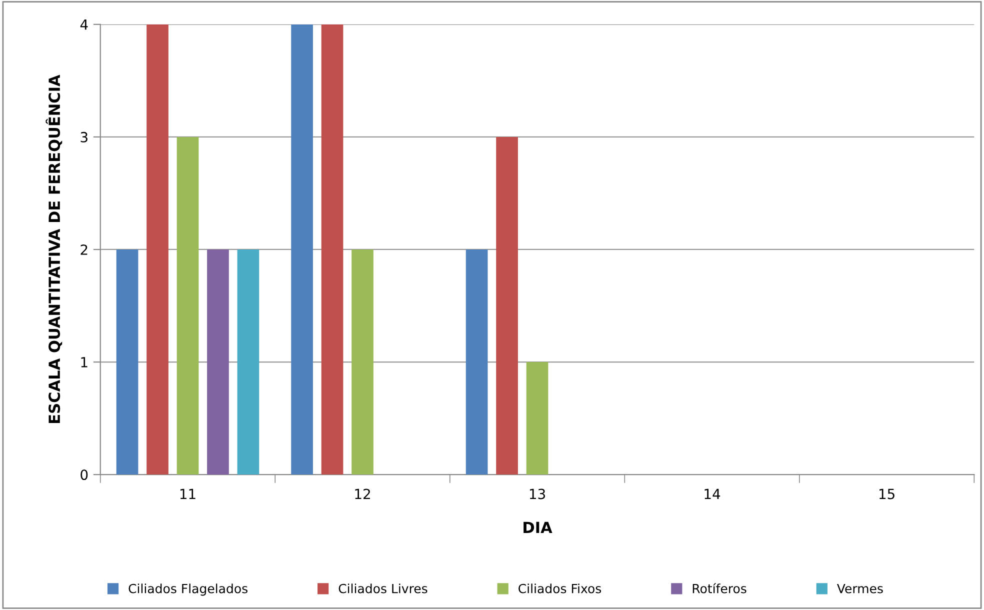 The image size is (984, 610). Describe the element at coordinates (560, 589) in the screenshot. I see `legend-label: Ciliados Fixos` at that location.